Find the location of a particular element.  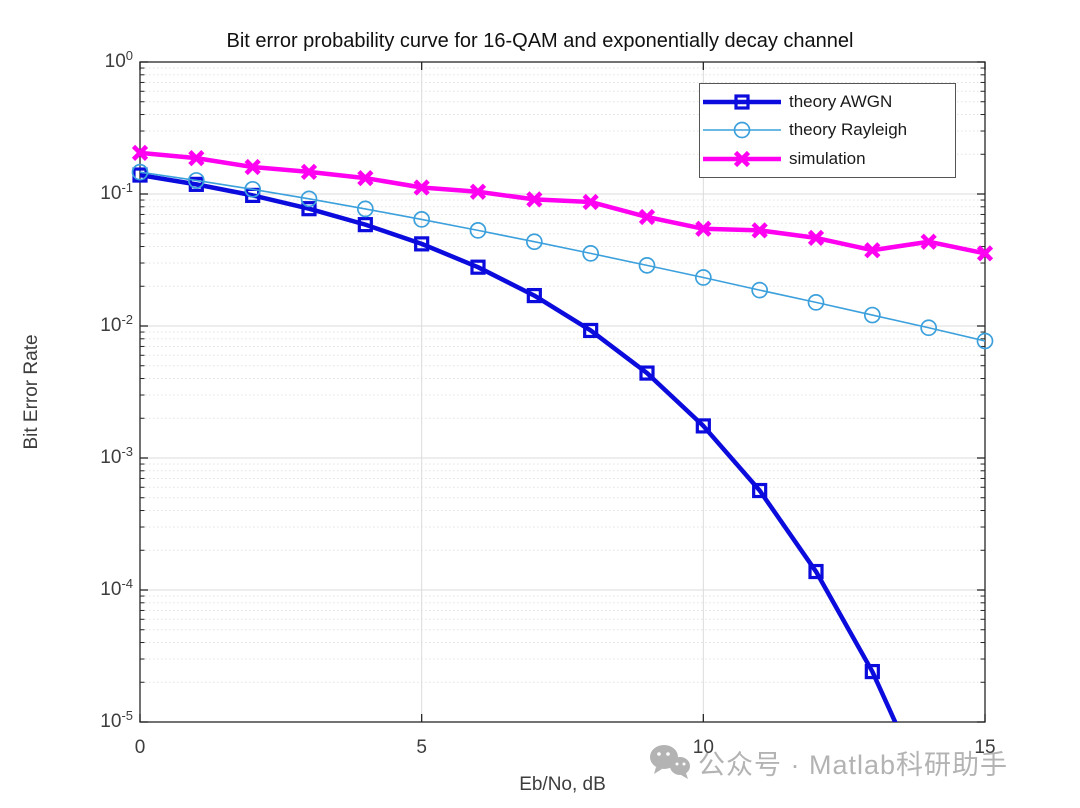

x-tick-label: 10 is located at coordinates (703, 747).